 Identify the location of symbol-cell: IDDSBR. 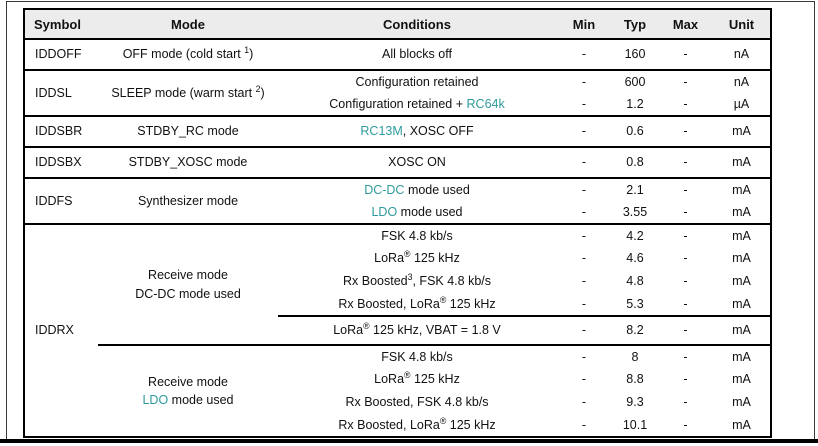
(59, 131).